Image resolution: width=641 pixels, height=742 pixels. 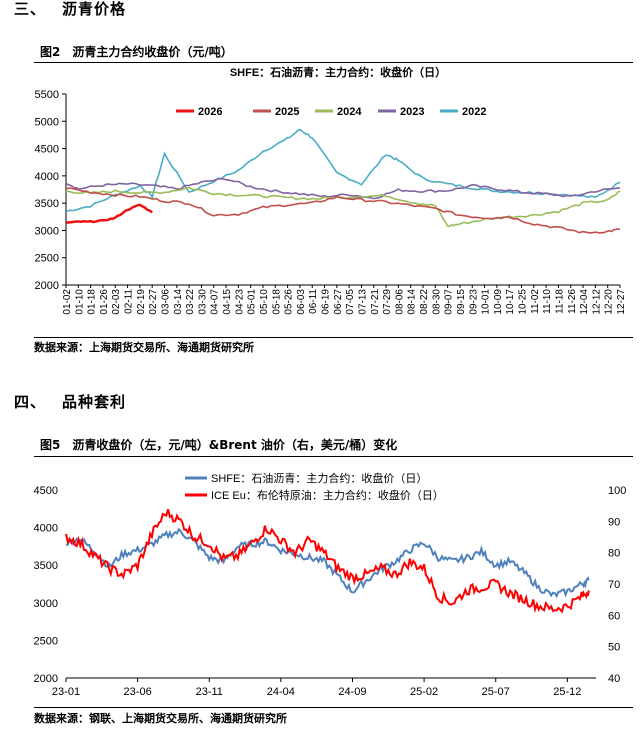 I want to click on x-tick-label: 01-02, so click(x=67, y=302).